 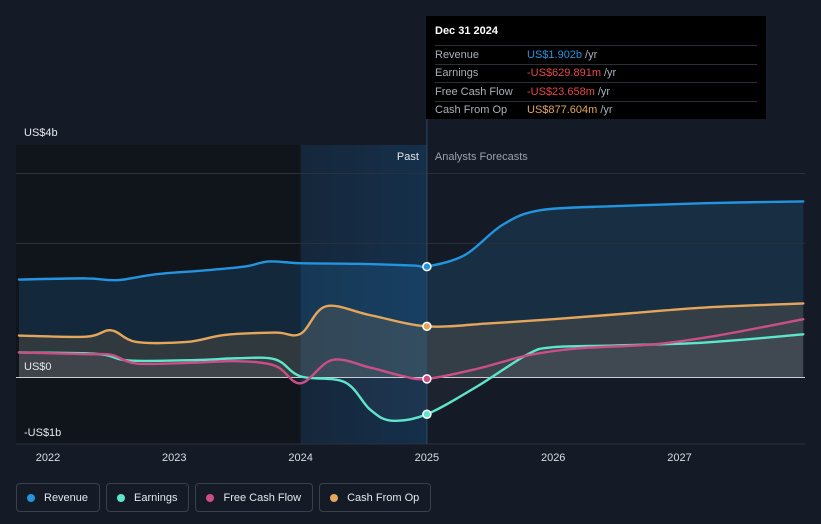 I want to click on area-fcf, so click(x=411, y=351).